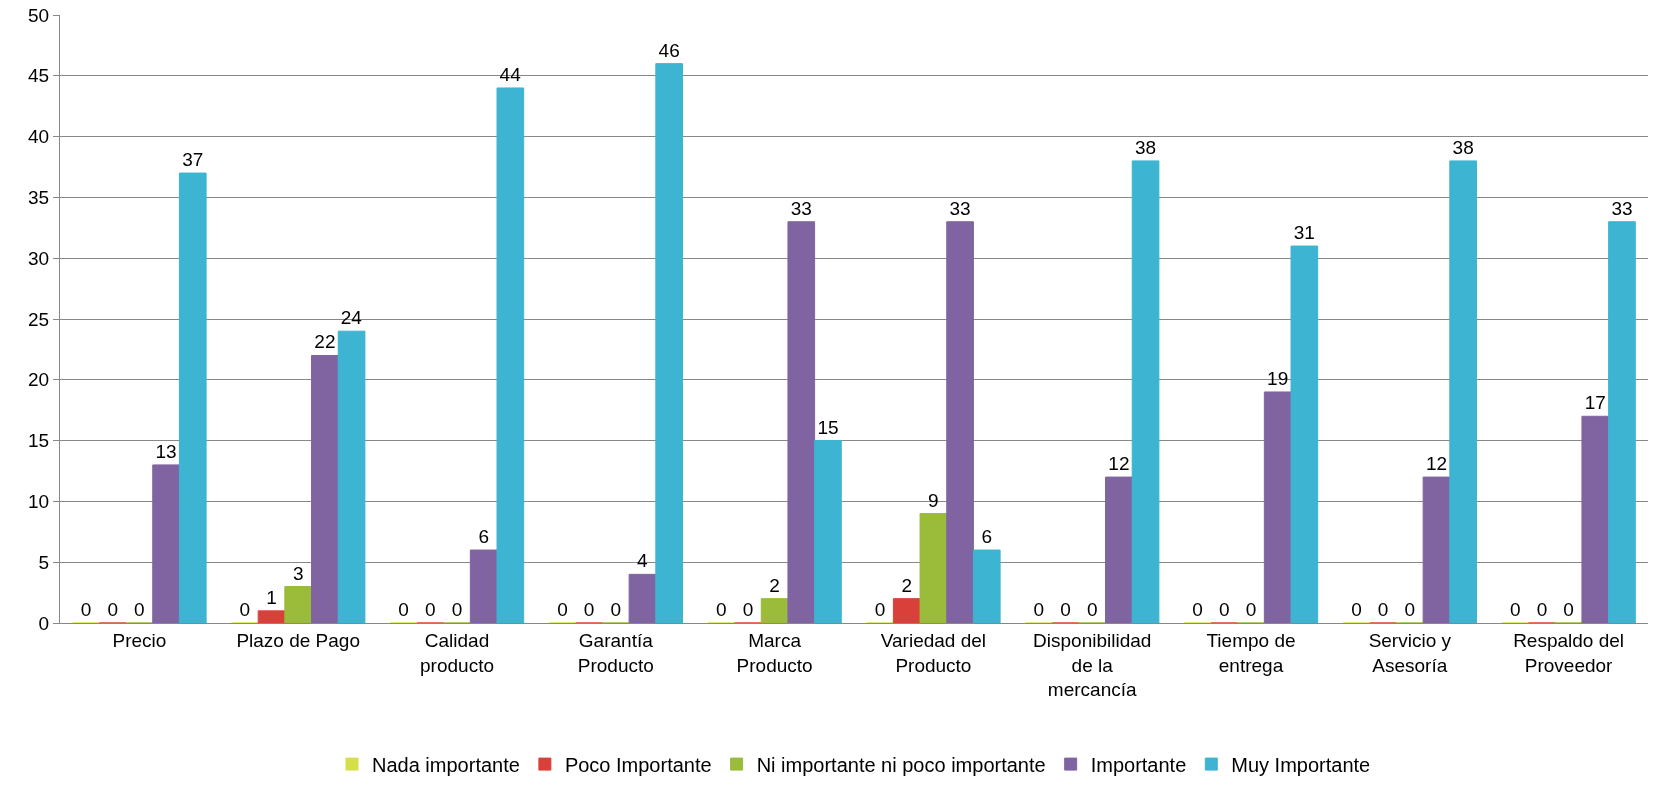 Image resolution: width=1658 pixels, height=794 pixels. I want to click on data-label: 1, so click(271, 597).